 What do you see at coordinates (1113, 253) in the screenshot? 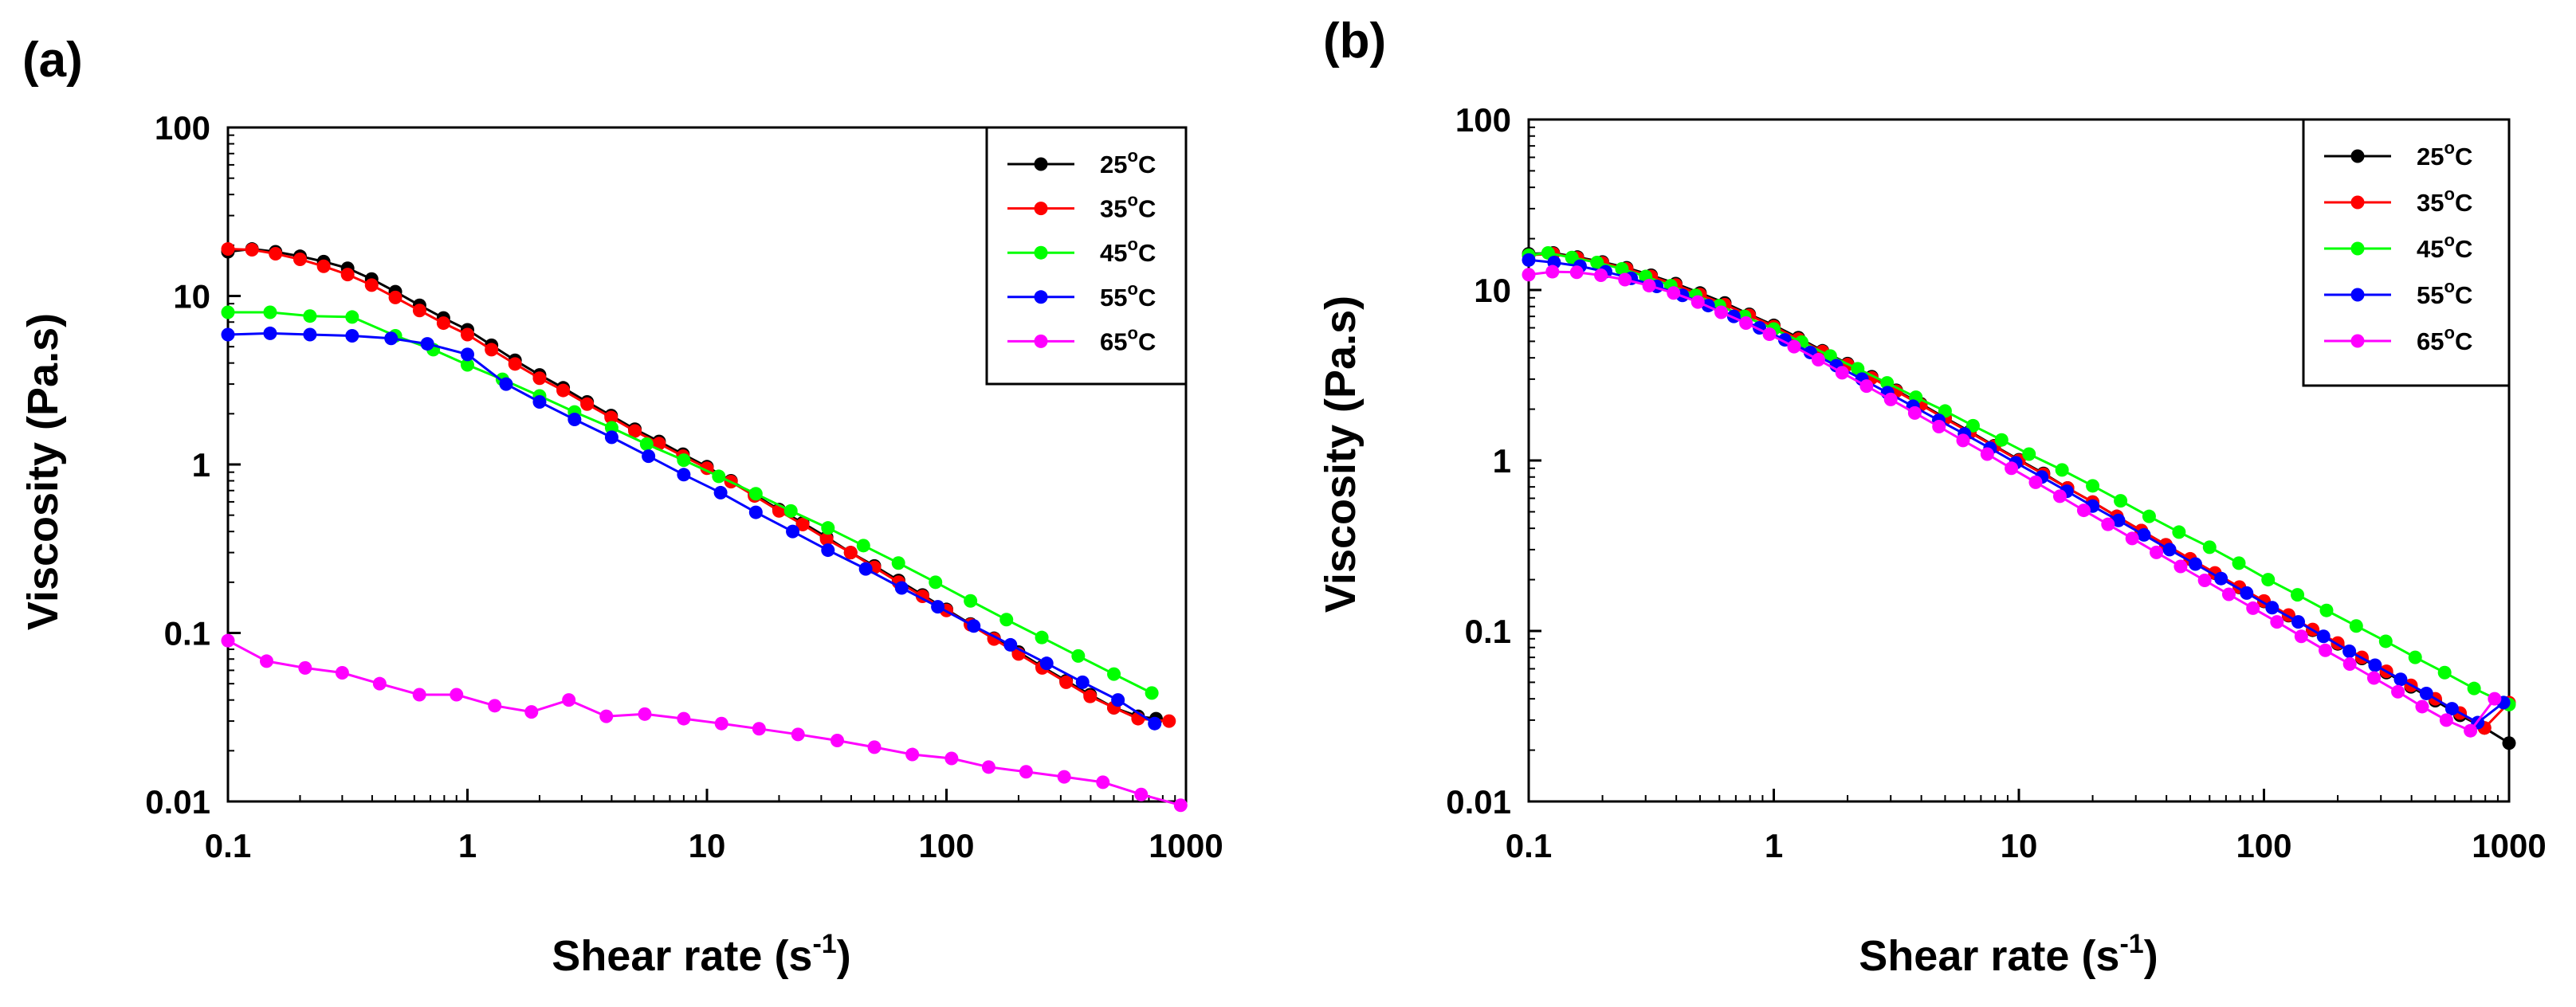
I see `legend-label-value: 45` at bounding box center [1113, 253].